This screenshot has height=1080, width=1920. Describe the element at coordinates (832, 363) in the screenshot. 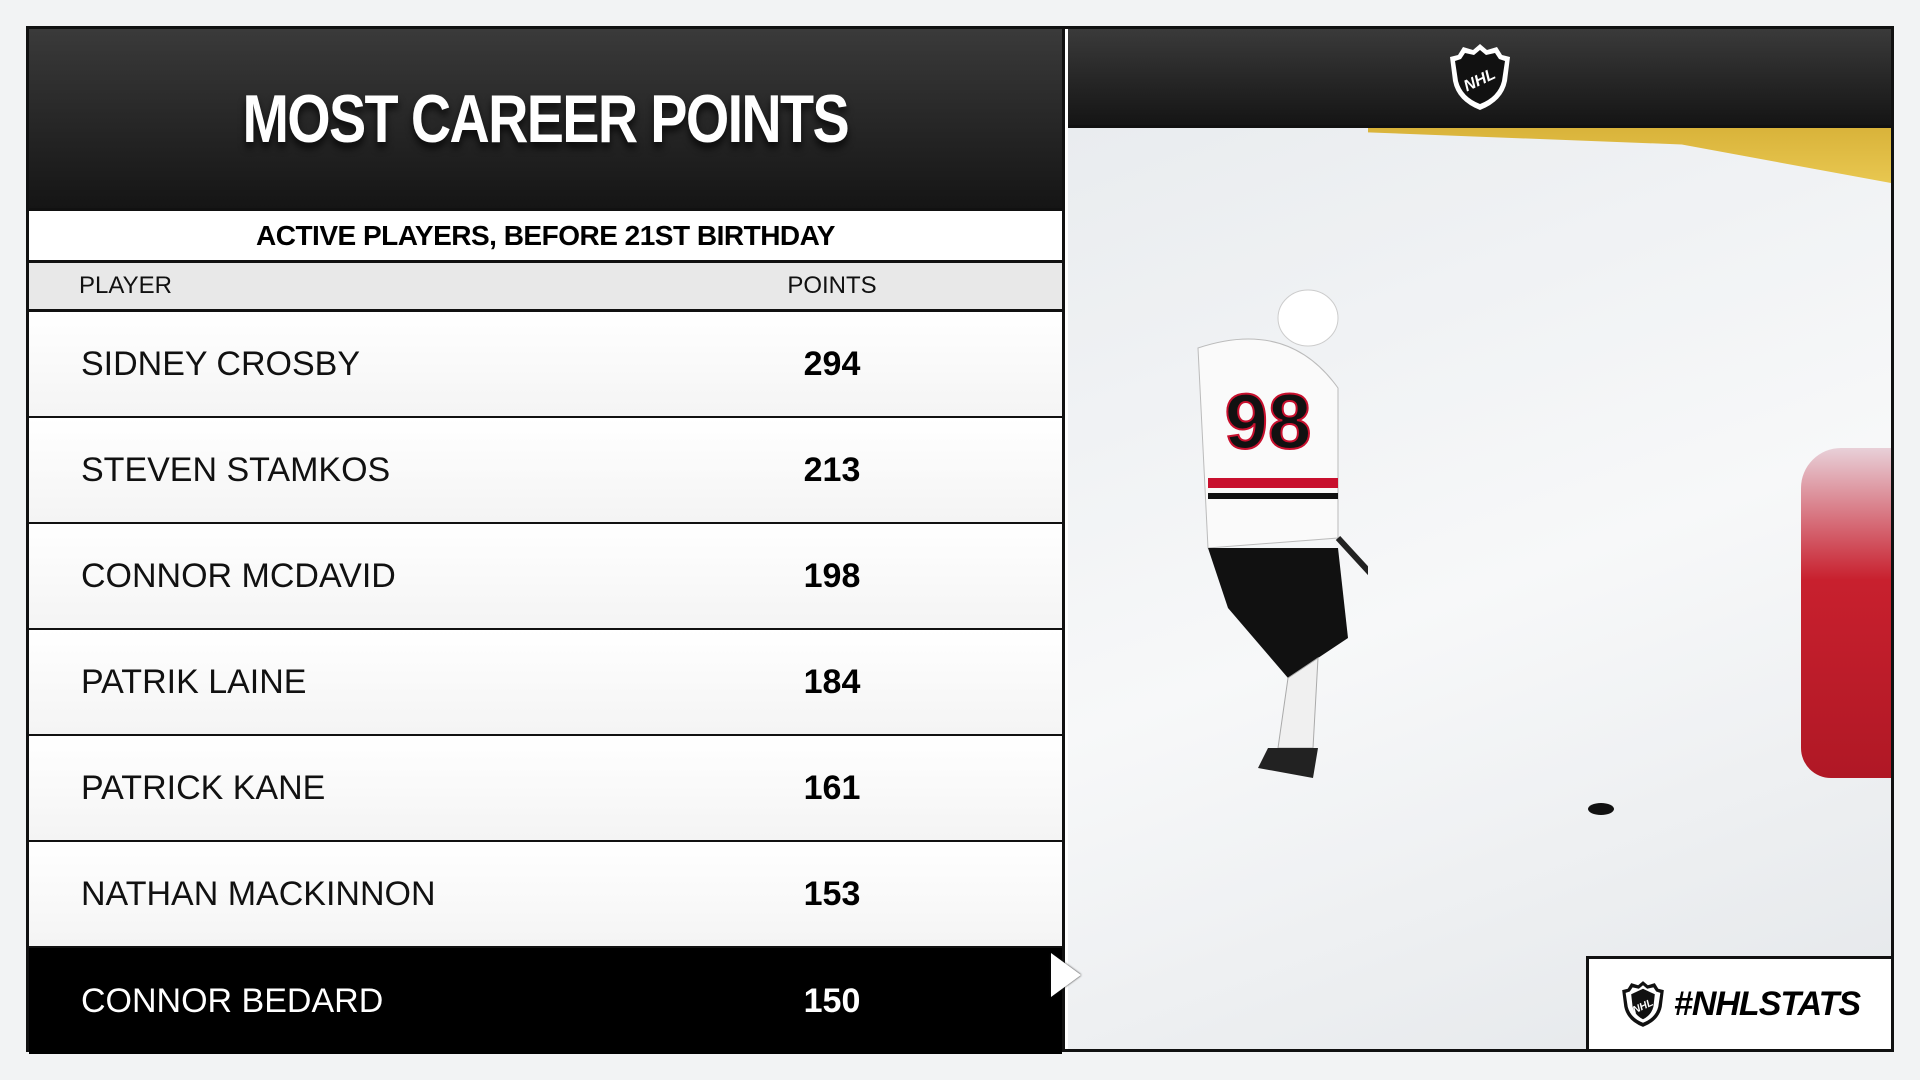

I see `points-value: 294` at that location.